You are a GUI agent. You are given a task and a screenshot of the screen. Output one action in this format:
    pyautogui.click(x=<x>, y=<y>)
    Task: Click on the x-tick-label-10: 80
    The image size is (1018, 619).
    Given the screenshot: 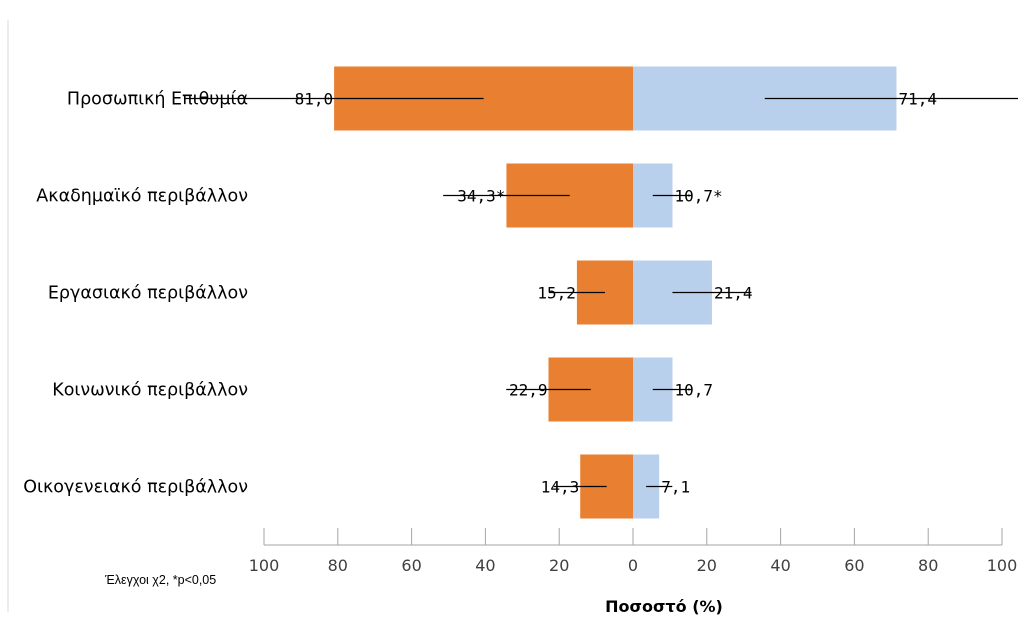 What is the action you would take?
    pyautogui.click(x=928, y=565)
    